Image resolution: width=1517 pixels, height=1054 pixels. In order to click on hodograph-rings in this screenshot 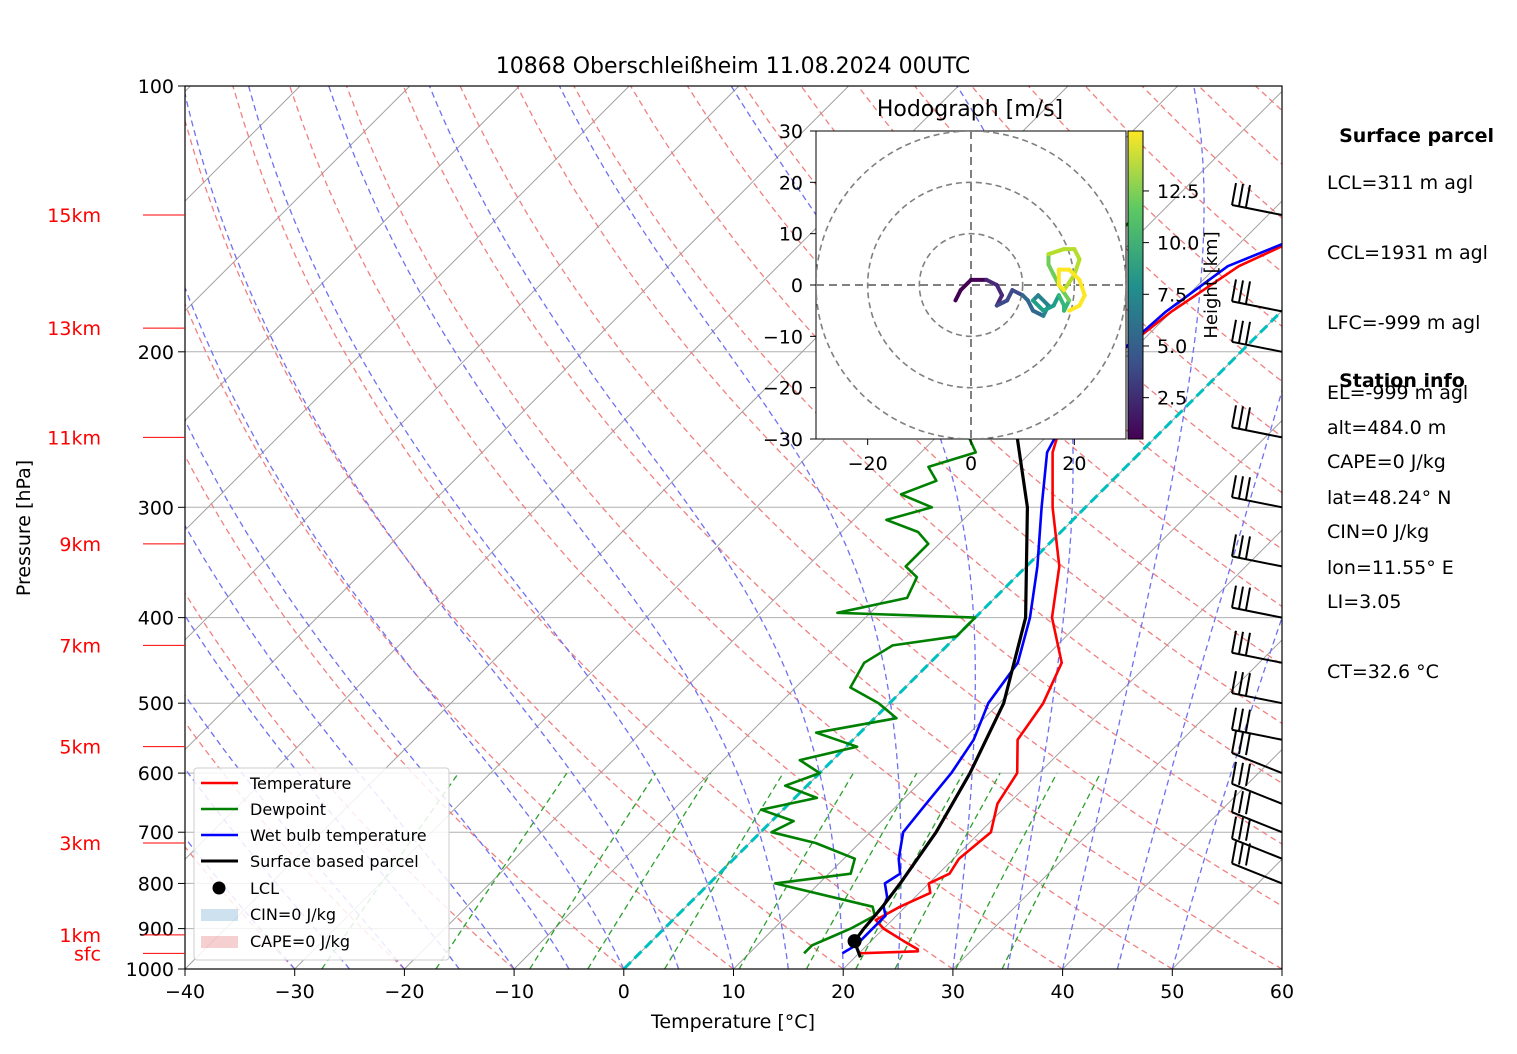, I will do `click(971, 285)`.